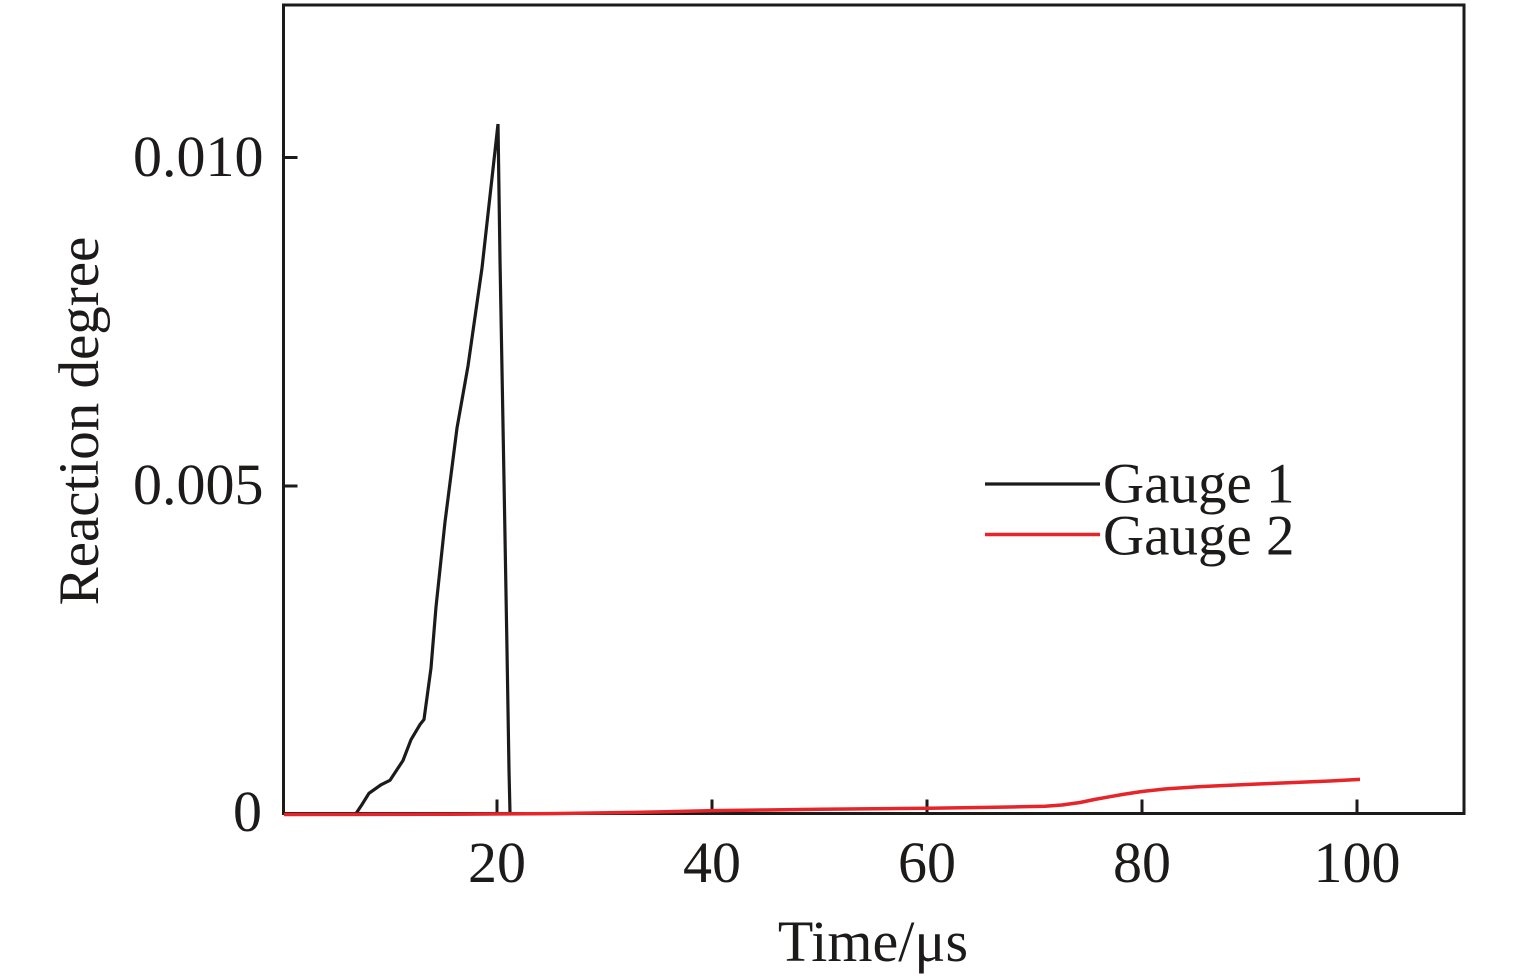  What do you see at coordinates (198, 484) in the screenshot?
I see `svg-text: 0.005` at bounding box center [198, 484].